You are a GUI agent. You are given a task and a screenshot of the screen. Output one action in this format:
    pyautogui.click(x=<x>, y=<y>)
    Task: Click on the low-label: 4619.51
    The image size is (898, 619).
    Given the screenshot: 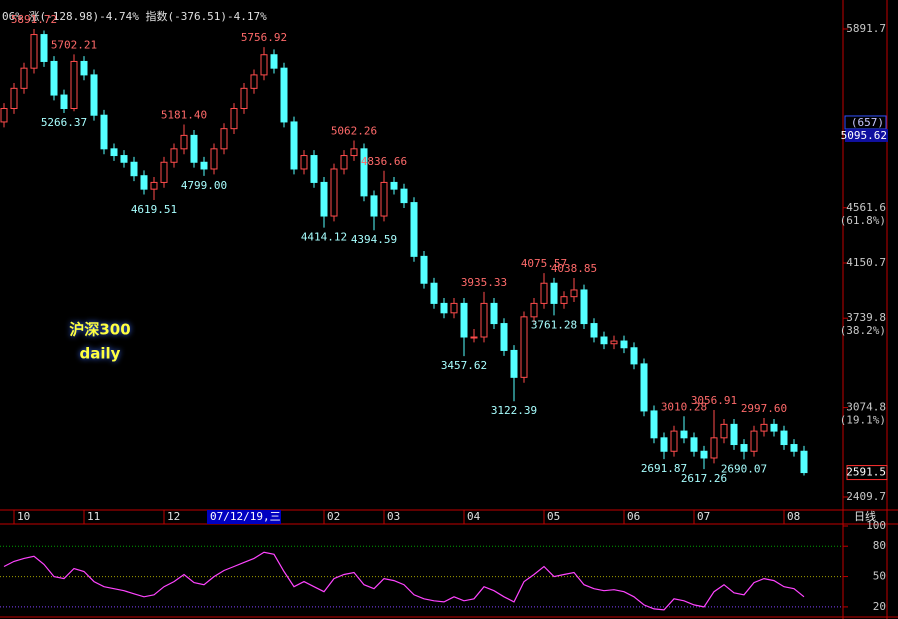 What is the action you would take?
    pyautogui.click(x=154, y=209)
    